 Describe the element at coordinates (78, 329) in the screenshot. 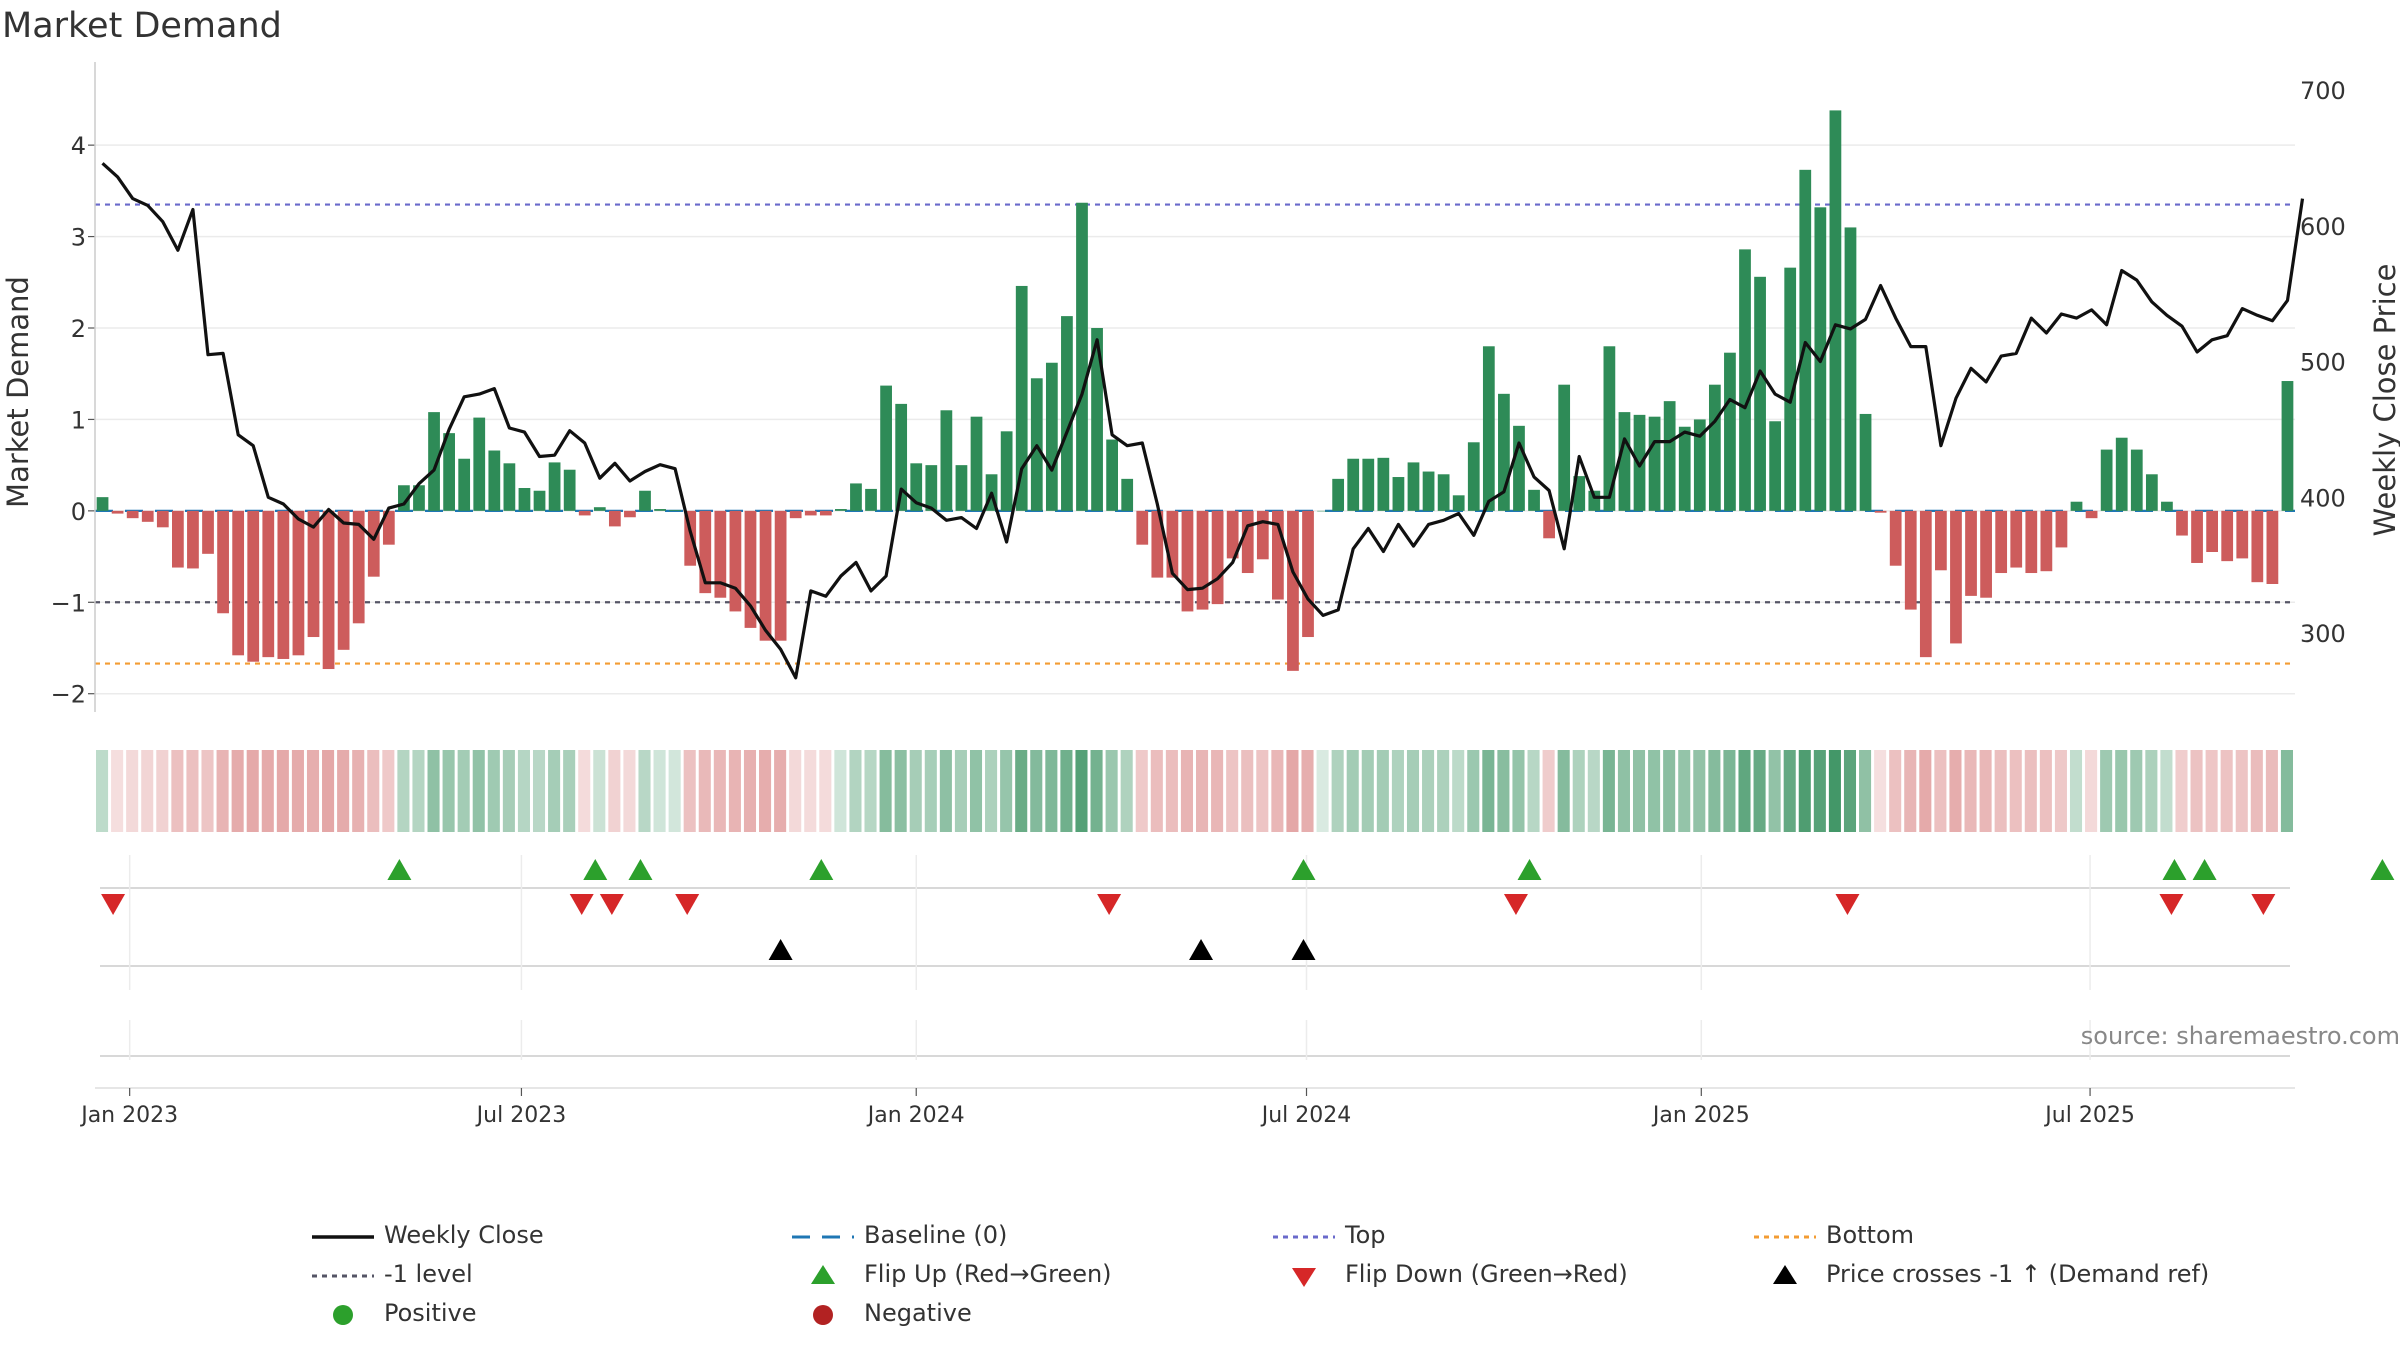

I see `y-tick-left: 2` at that location.